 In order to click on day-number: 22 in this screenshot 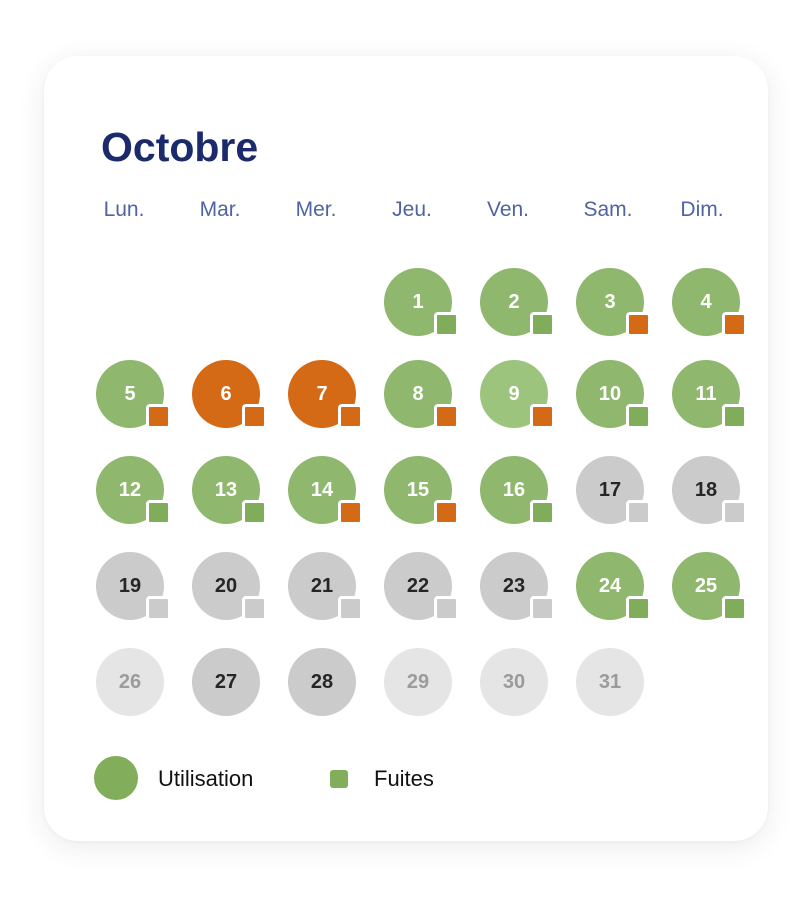, I will do `click(418, 585)`.